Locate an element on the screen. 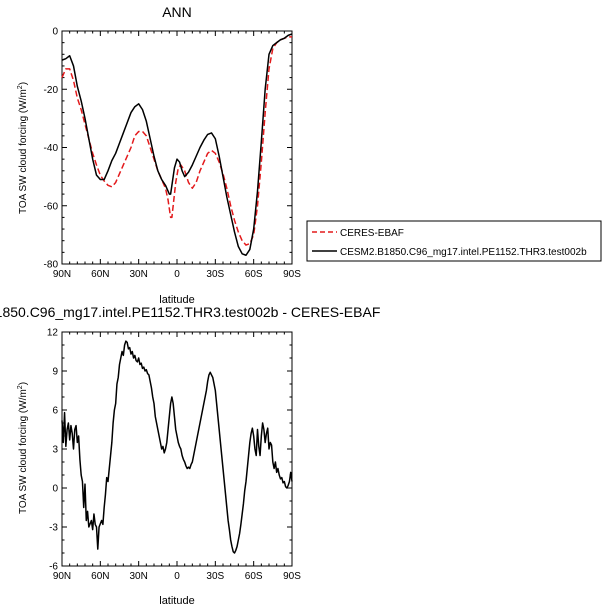 The width and height of the screenshot is (606, 608). top-y-tick-label: -40 is located at coordinates (51, 148).